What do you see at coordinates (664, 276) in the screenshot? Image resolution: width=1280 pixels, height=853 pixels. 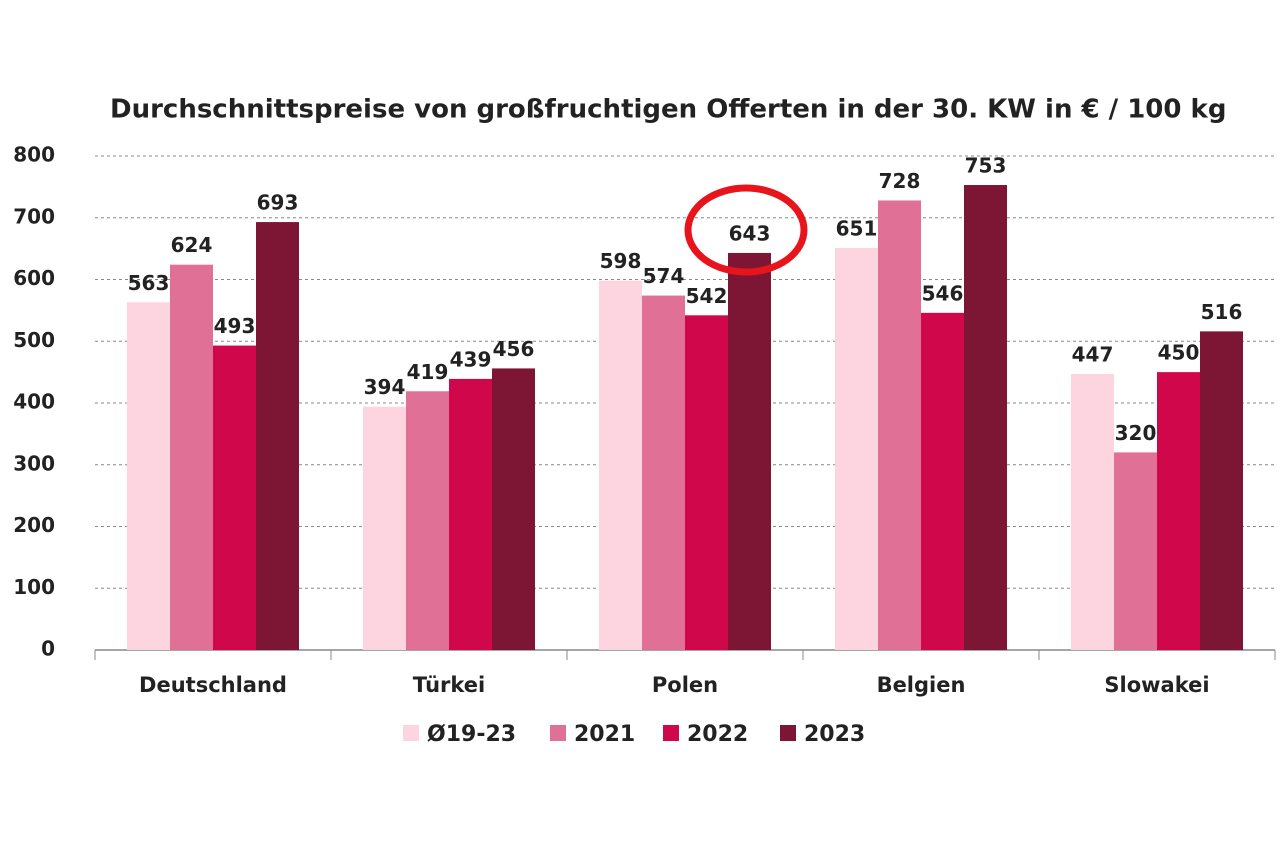 I see `data-label: 574` at bounding box center [664, 276].